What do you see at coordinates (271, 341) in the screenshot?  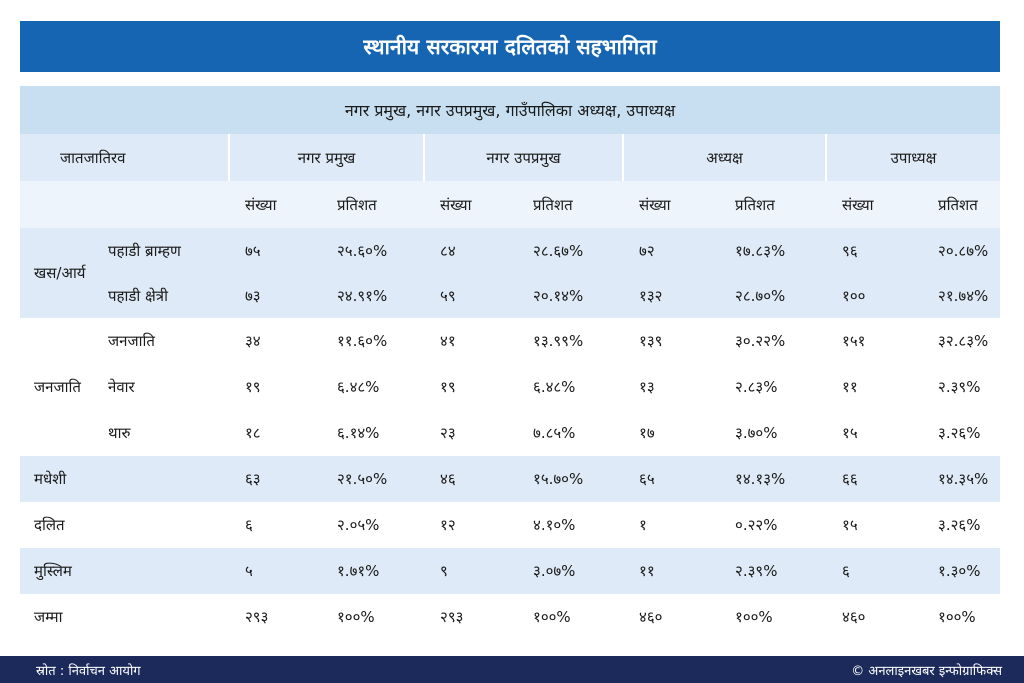 I see `value-cell: ३४` at bounding box center [271, 341].